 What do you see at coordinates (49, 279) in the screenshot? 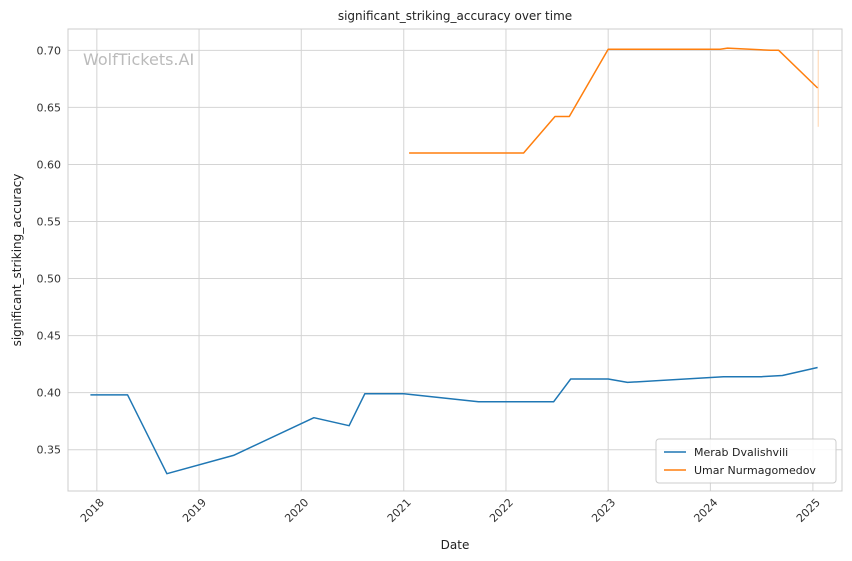
I see `y-tick-label: 0.50` at bounding box center [49, 279].